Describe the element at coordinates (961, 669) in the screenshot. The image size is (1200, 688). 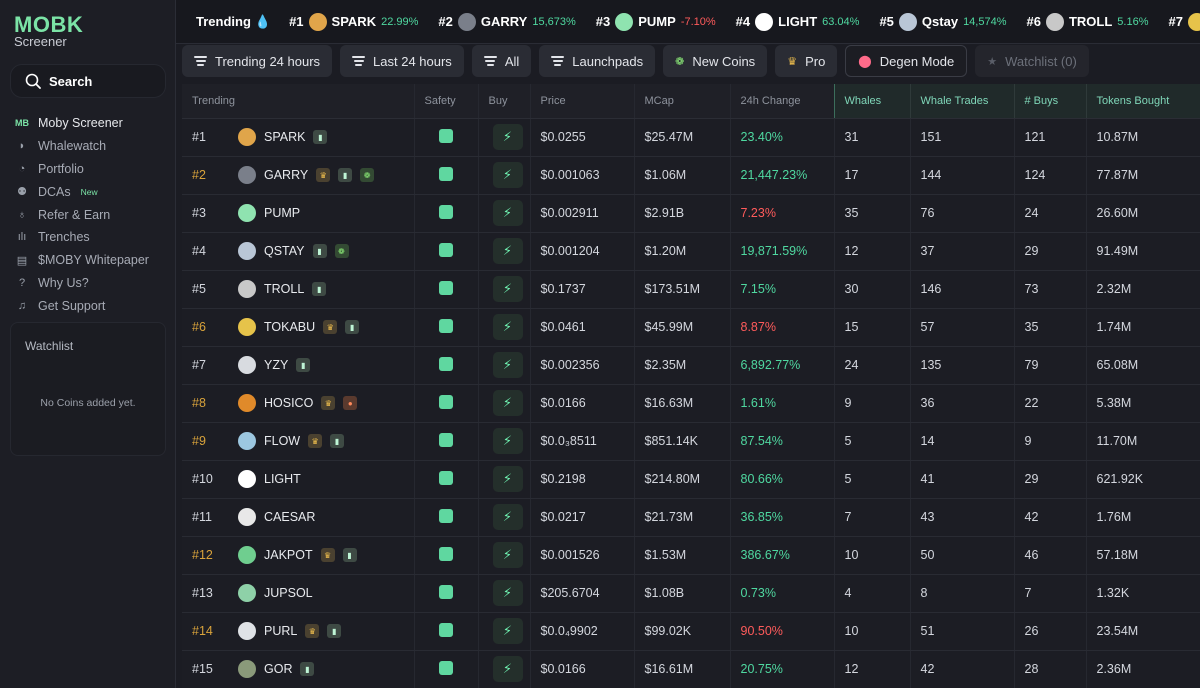
I see `whale-trades-cell: 42` at that location.